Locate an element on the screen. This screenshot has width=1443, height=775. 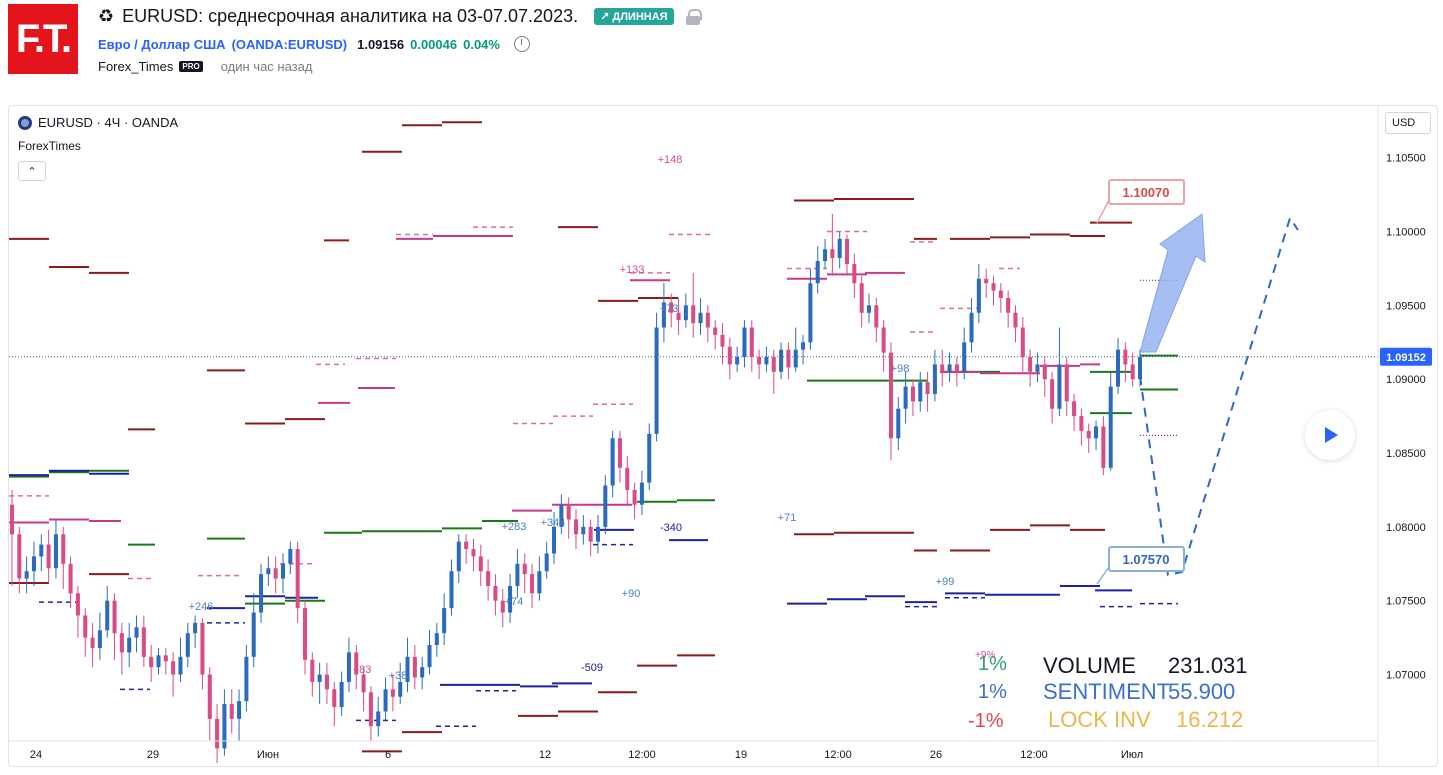
author-logo: F.T. is located at coordinates (43, 39).